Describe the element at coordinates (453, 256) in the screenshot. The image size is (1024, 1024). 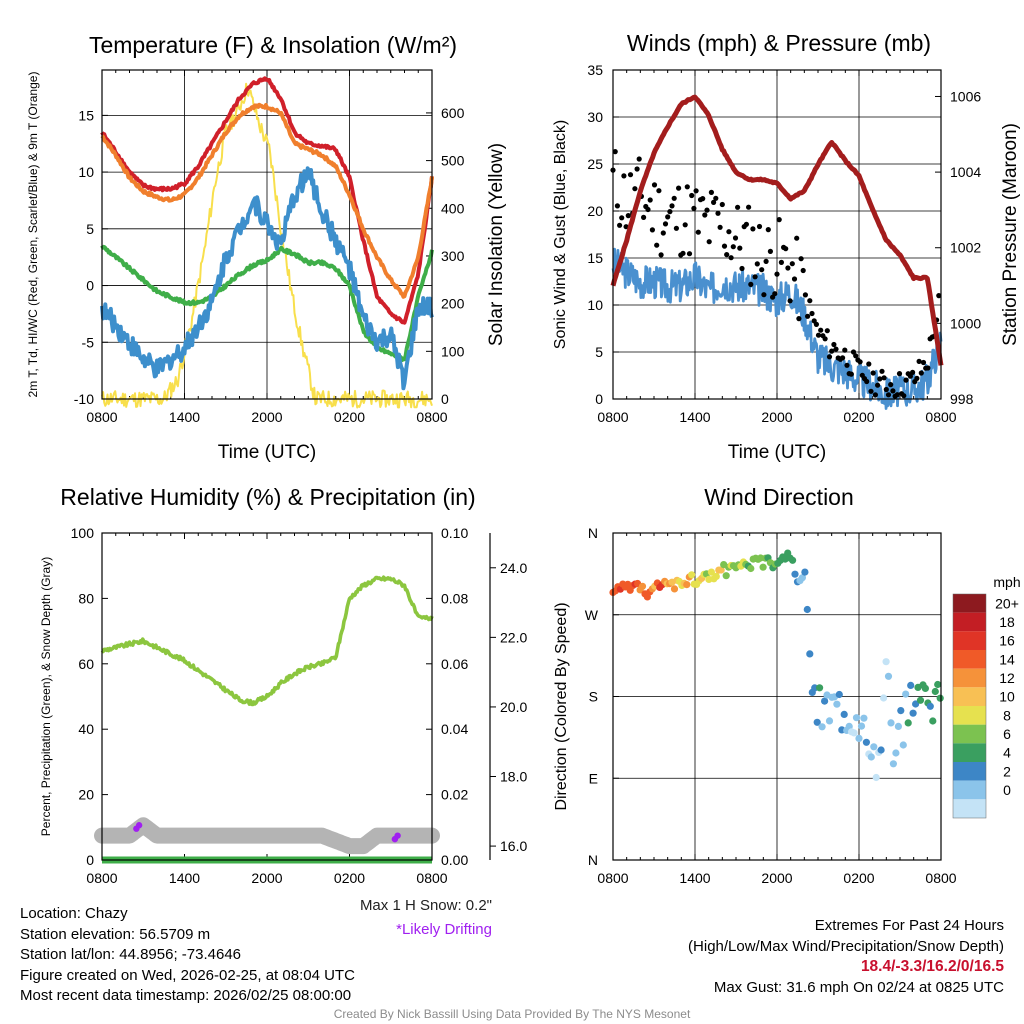
I see `insolation-ytick-label: 300` at that location.